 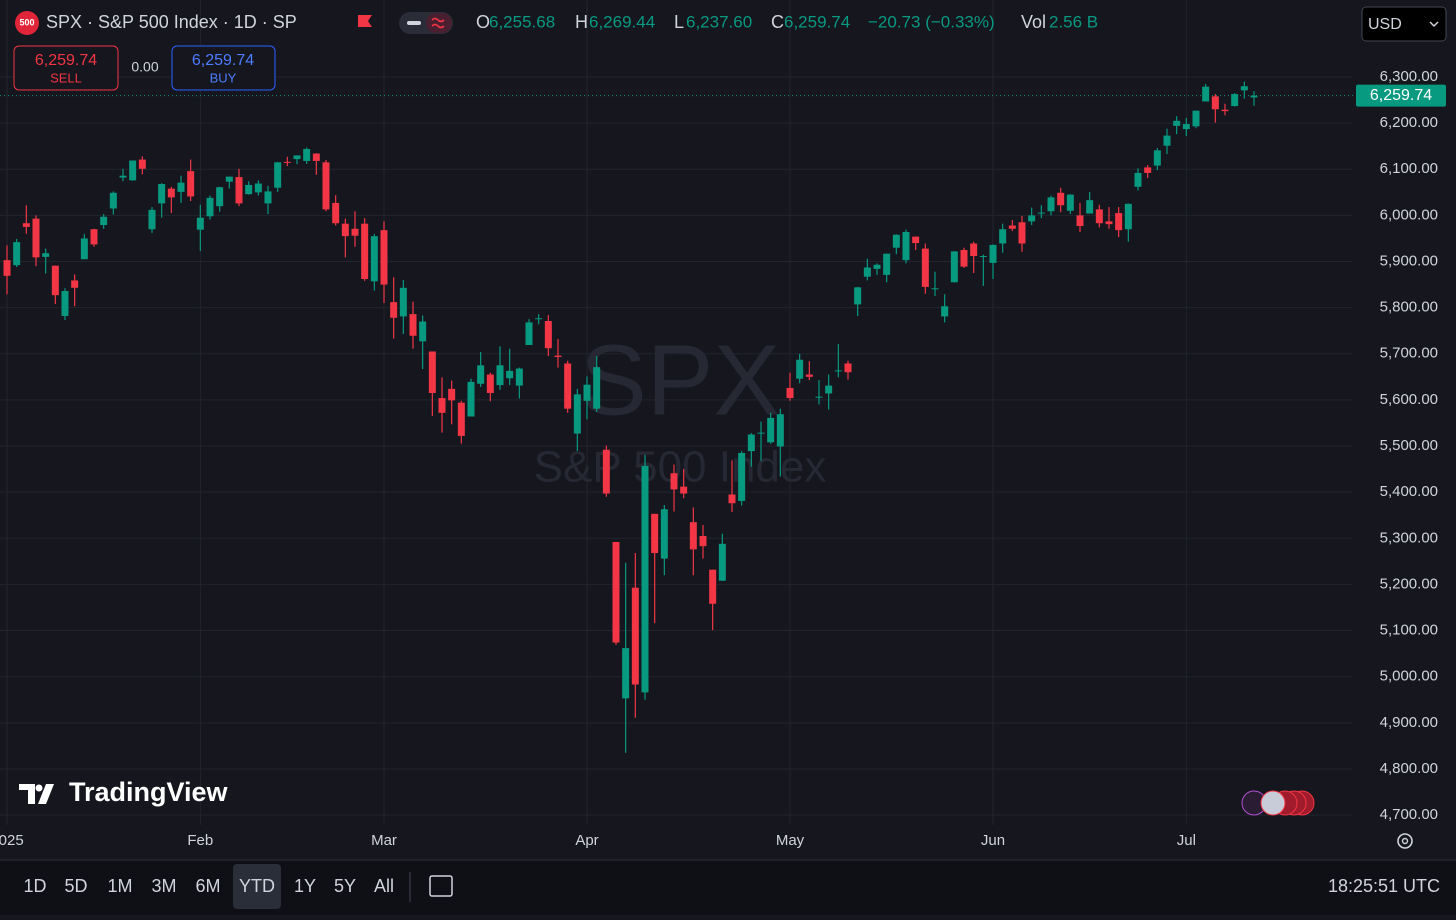 What do you see at coordinates (586, 840) in the screenshot?
I see `x-tick-label: Apr` at bounding box center [586, 840].